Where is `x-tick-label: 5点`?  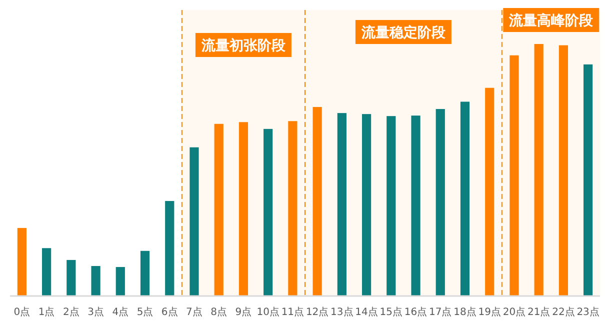
x-tick-label: 5点 is located at coordinates (145, 312).